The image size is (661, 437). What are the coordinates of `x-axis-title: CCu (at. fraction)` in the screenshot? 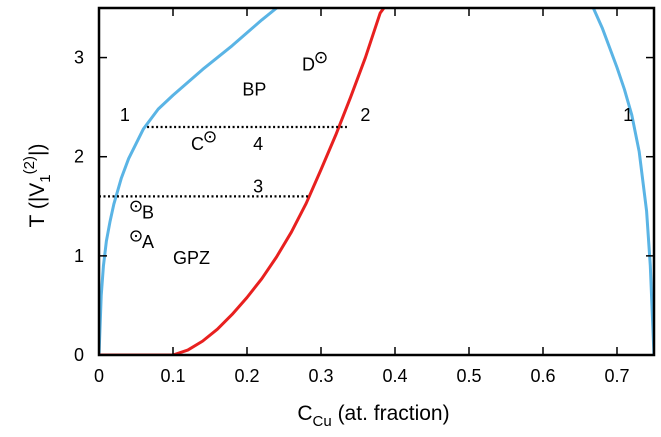 It's located at (373, 416).